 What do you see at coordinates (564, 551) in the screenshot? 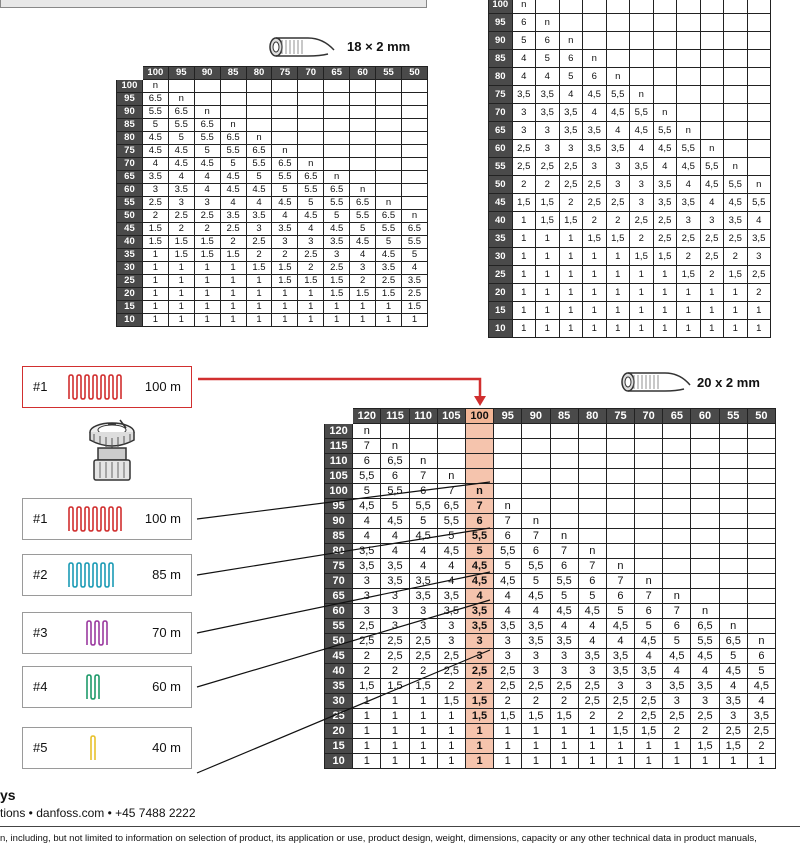
I see `table-cell: 7` at bounding box center [564, 551].